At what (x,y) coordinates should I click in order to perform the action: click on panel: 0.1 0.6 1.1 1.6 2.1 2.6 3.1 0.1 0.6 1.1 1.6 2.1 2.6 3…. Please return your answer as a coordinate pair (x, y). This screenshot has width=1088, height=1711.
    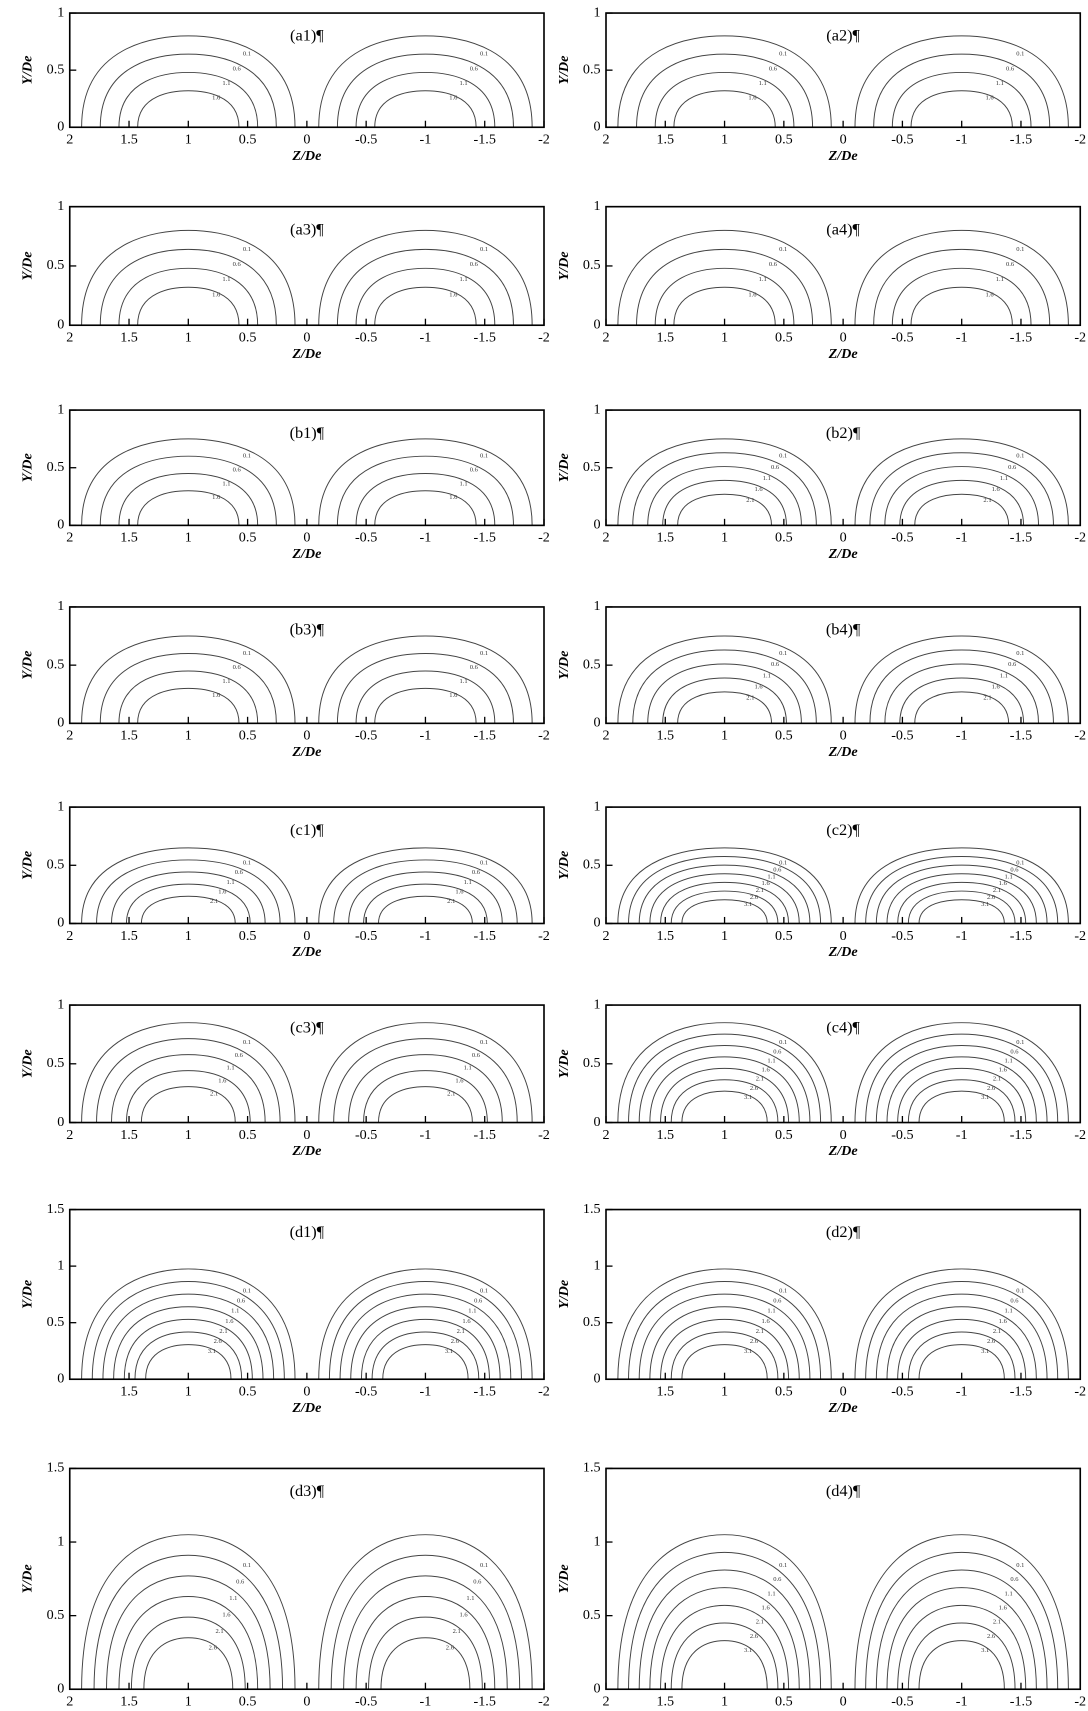
    Looking at the image, I should click on (821, 1308).